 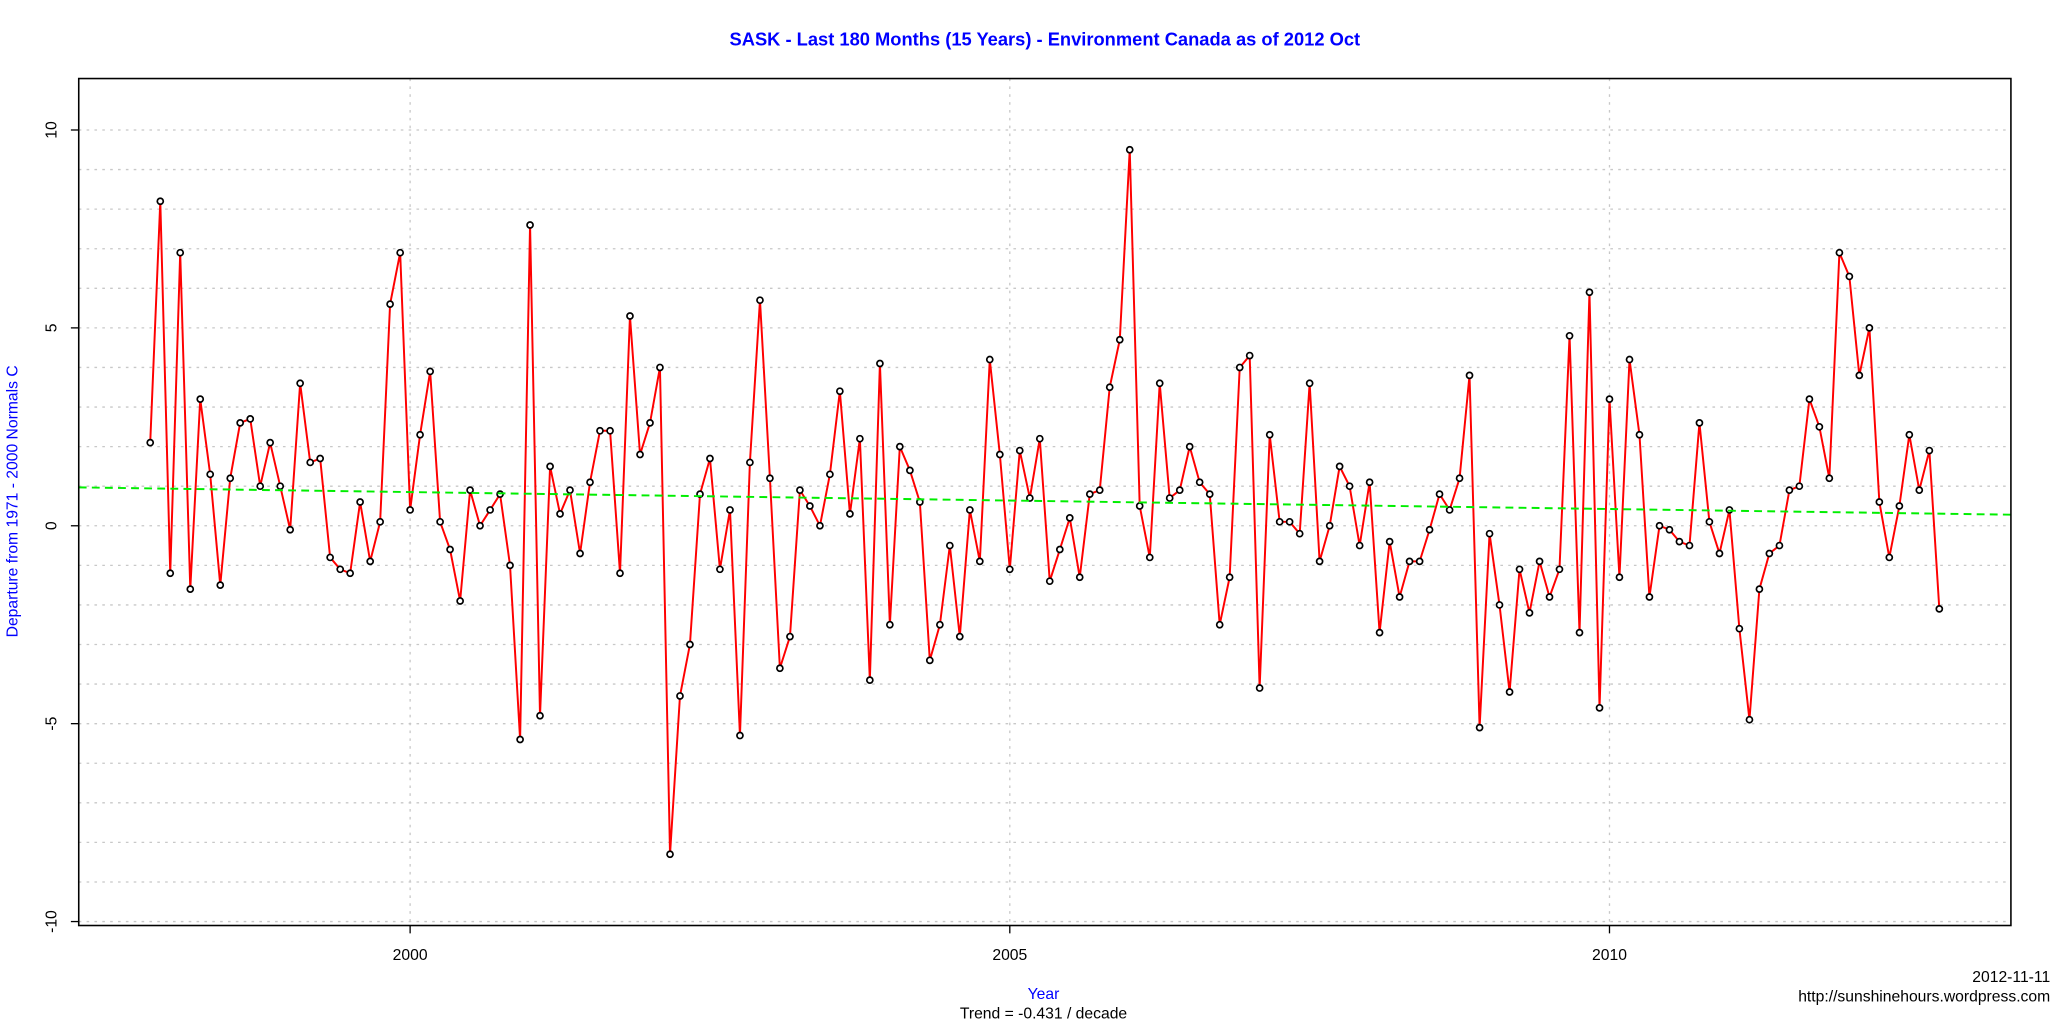 What do you see at coordinates (52, 723) in the screenshot?
I see `y-tick-label: -5` at bounding box center [52, 723].